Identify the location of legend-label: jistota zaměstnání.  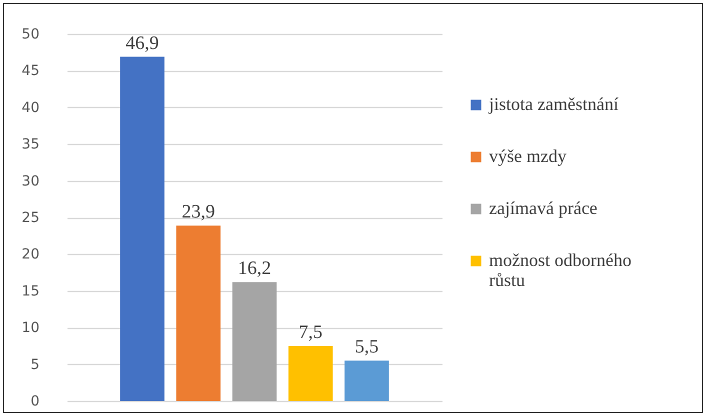
(553, 104).